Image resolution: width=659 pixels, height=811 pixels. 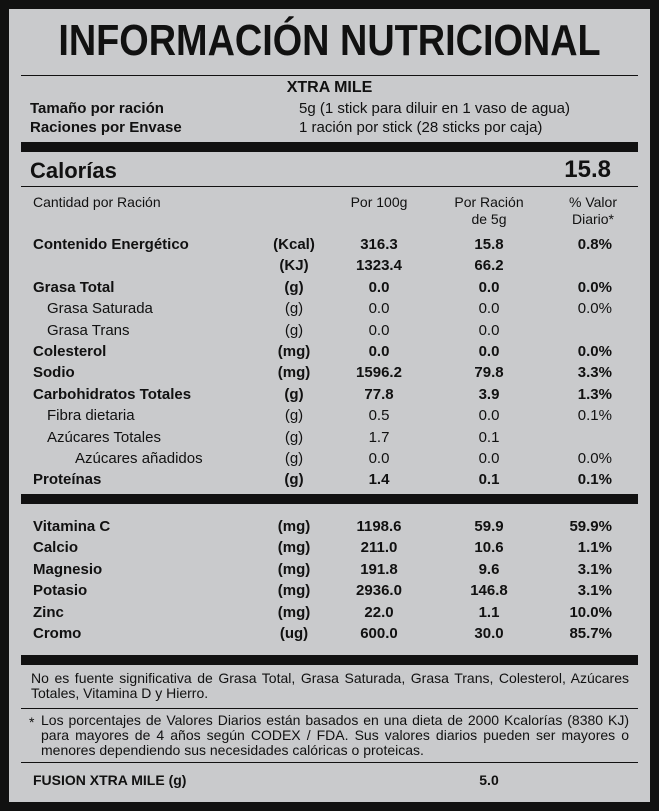 I want to click on nutrient-name: Fibra dietaria, so click(x=91, y=416).